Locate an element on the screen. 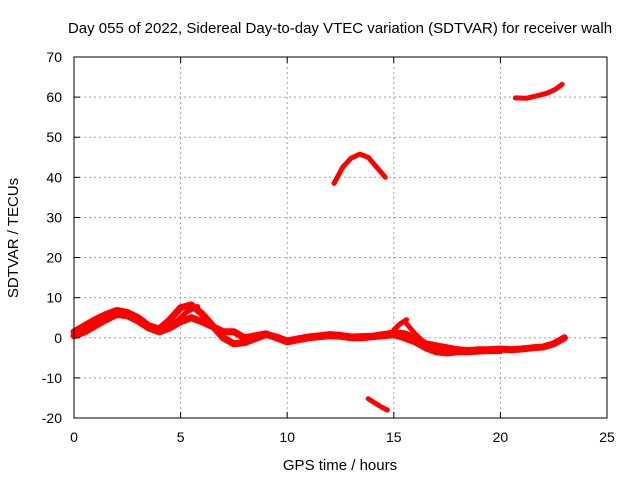  y-axis-label: SDTVAR / TECUs is located at coordinates (13, 238).